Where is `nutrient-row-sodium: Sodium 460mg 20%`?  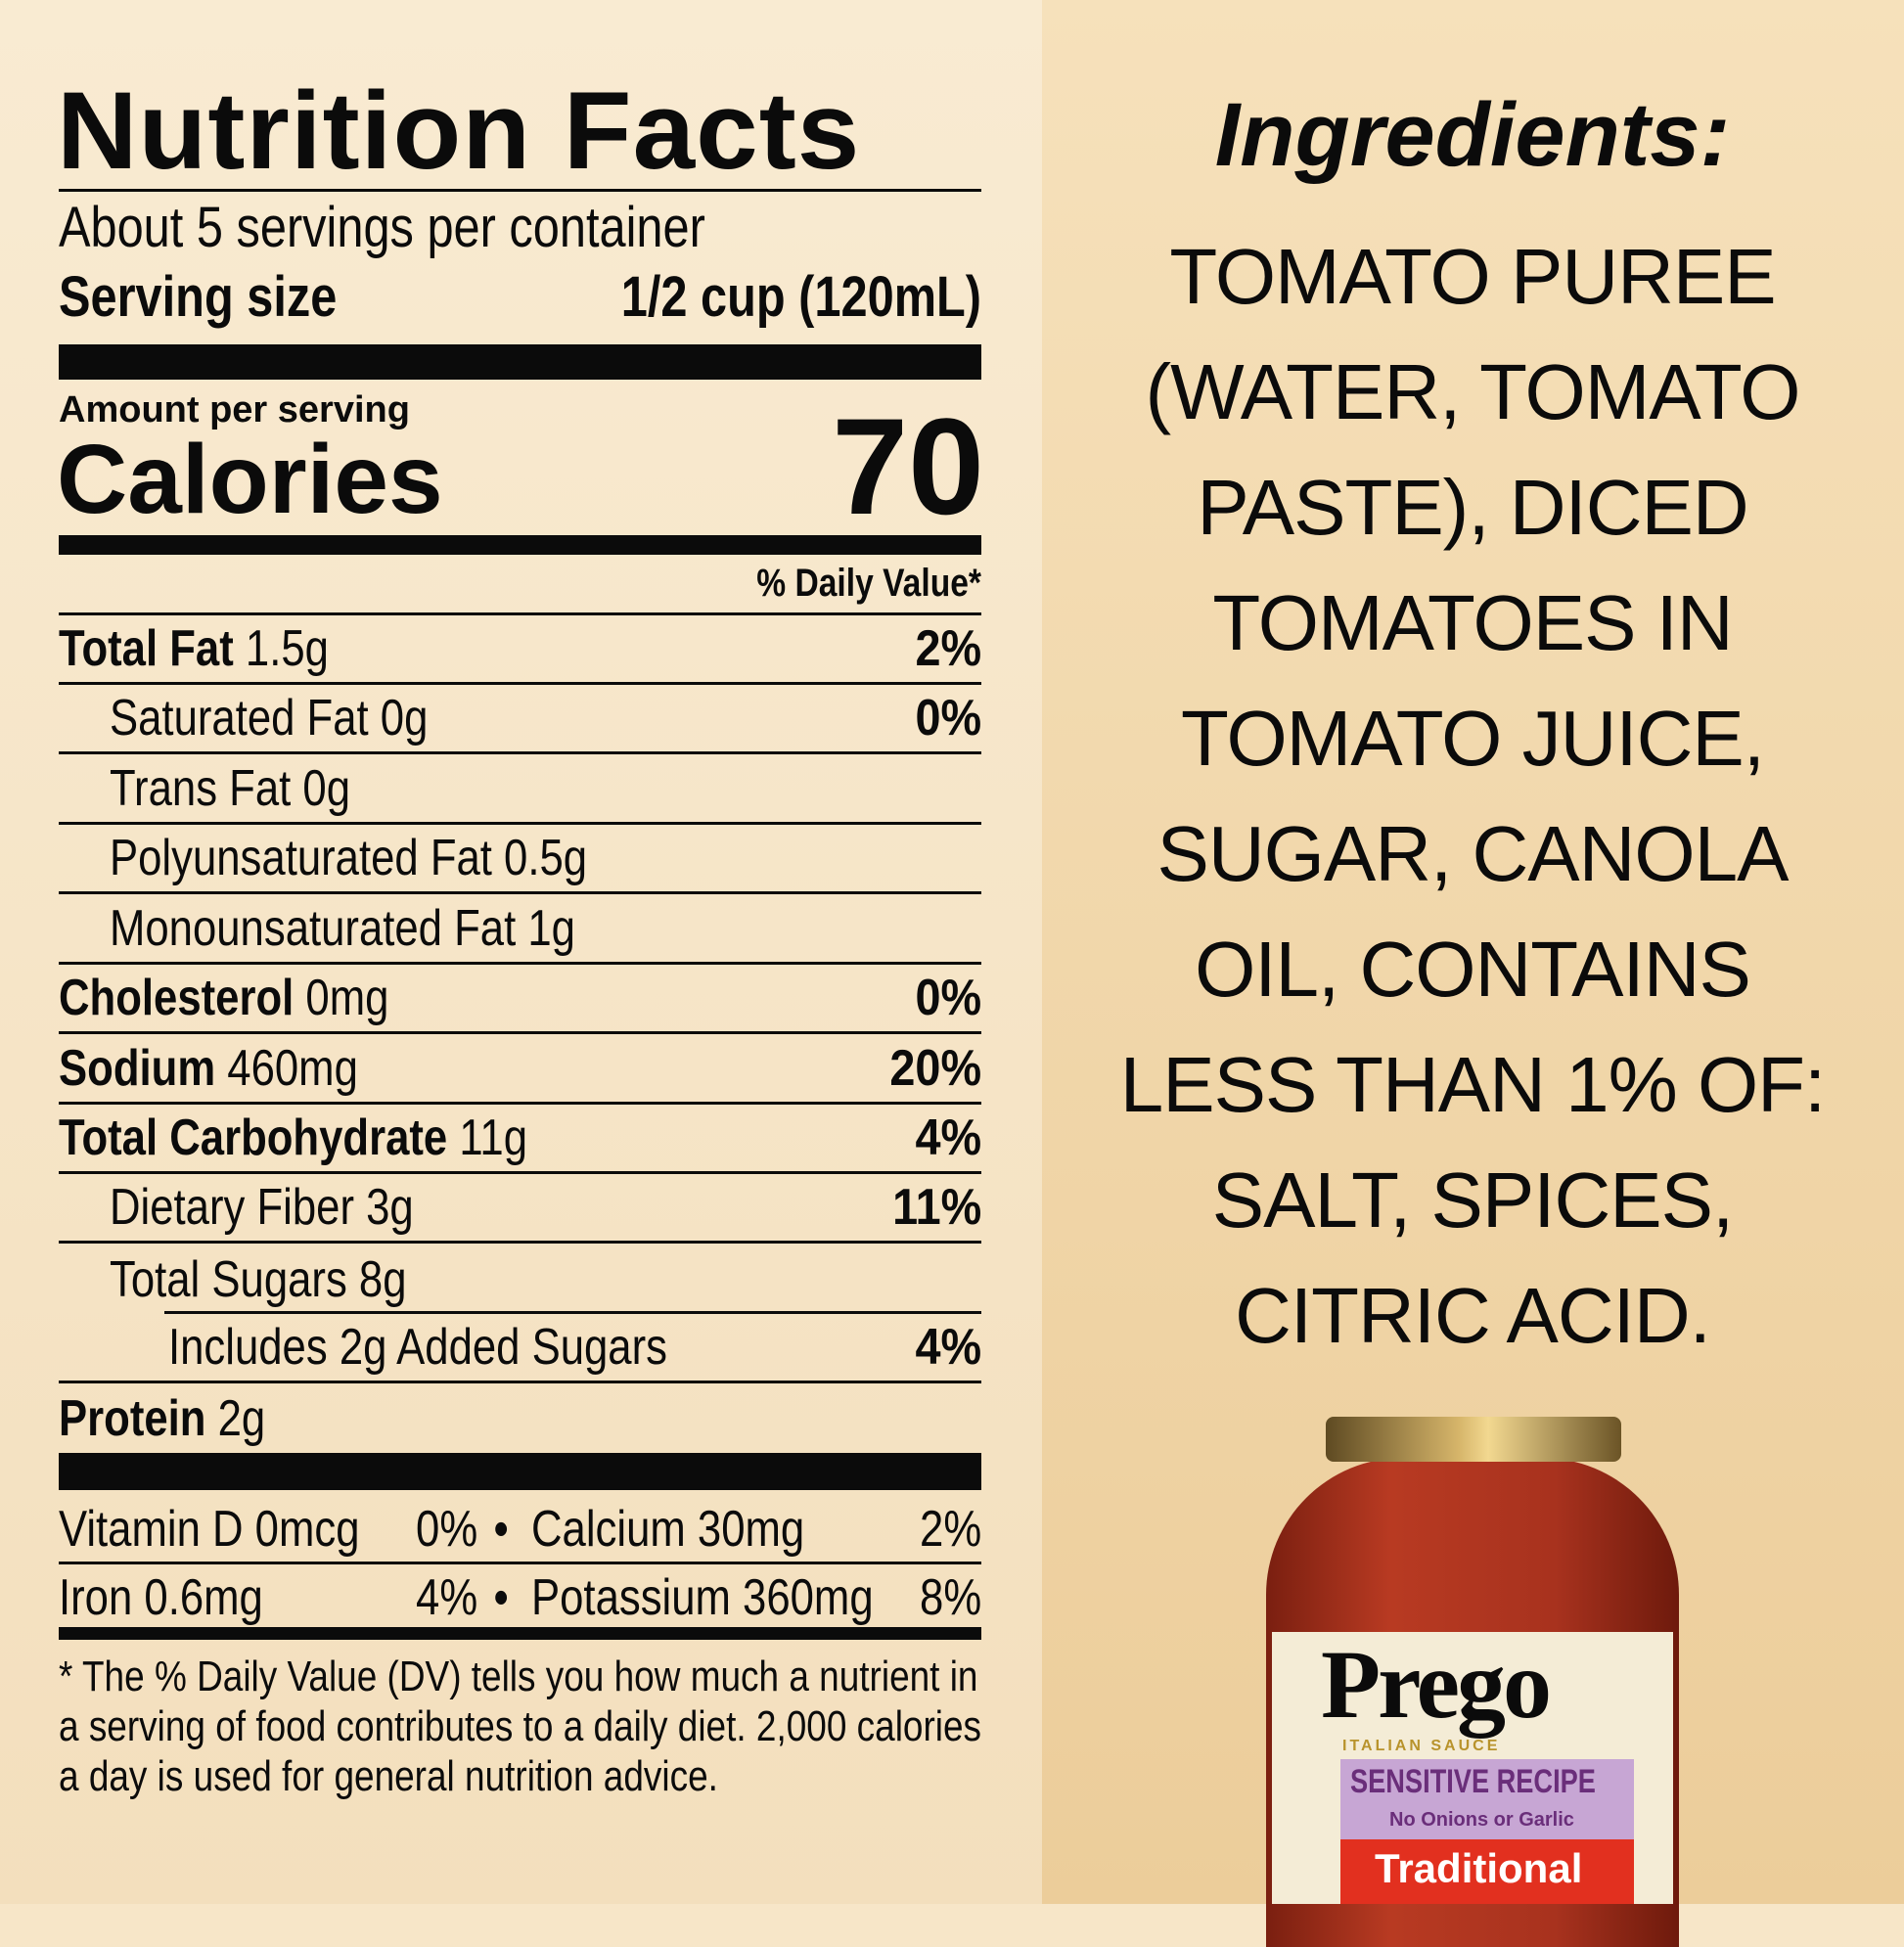
nutrient-row-sodium: Sodium 460mg 20% is located at coordinates (520, 1070).